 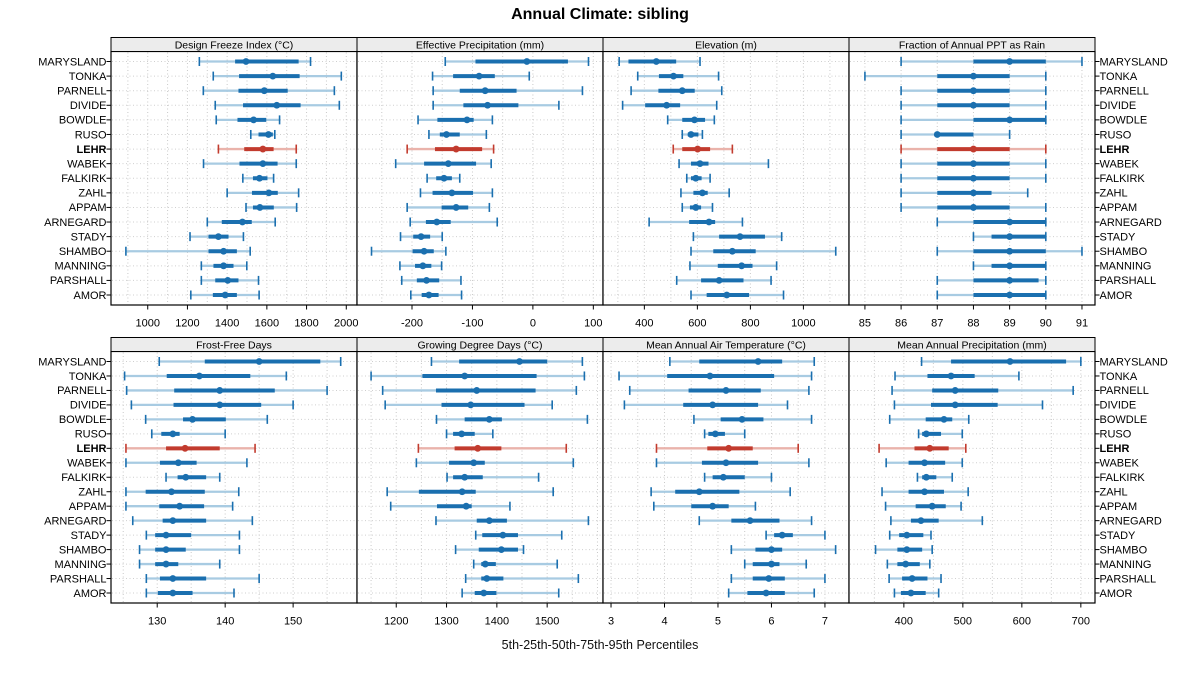 I want to click on axis-tick-label: 1800, so click(x=306, y=324).